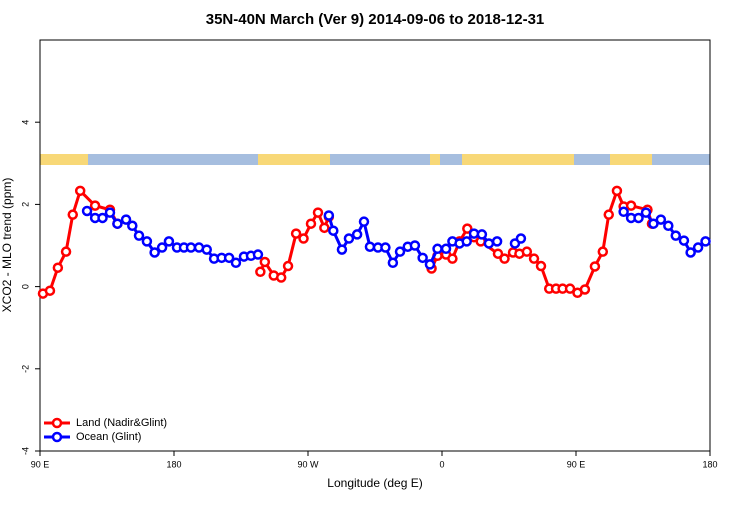  What do you see at coordinates (25, 286) in the screenshot?
I see `y-tick-label: 0` at bounding box center [25, 286].